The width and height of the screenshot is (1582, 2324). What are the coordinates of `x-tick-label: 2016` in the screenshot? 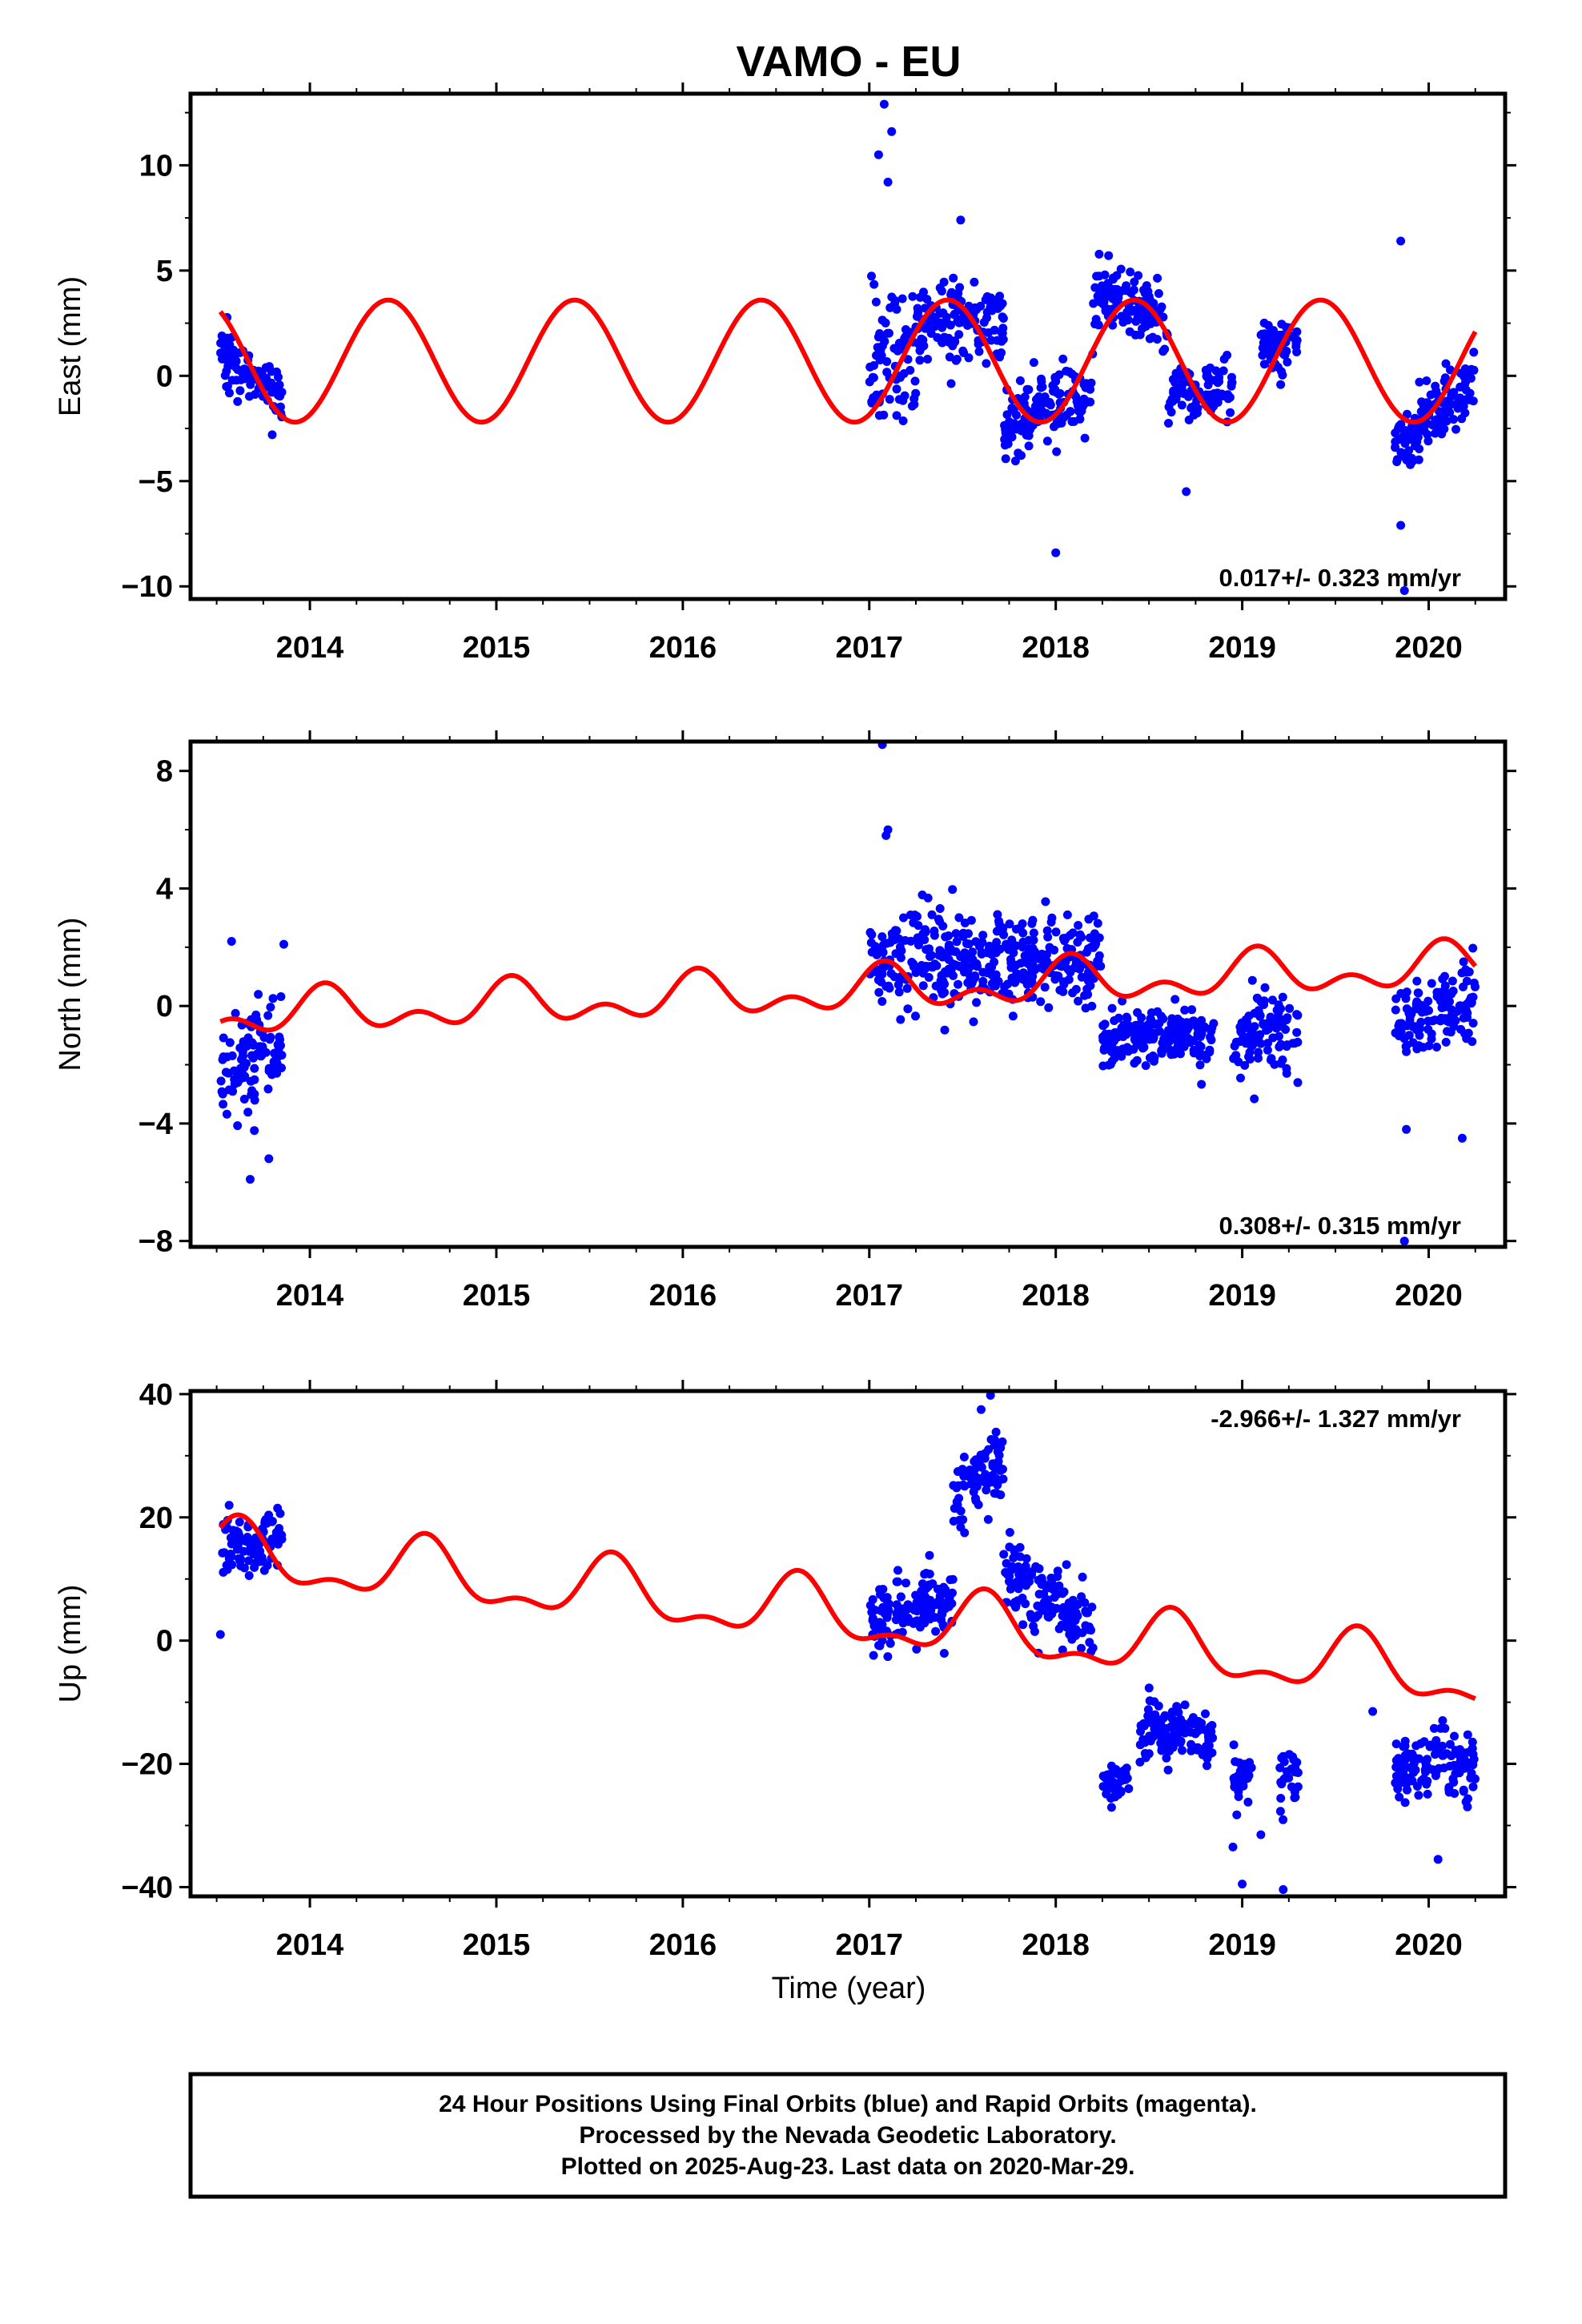 It's located at (683, 1945).